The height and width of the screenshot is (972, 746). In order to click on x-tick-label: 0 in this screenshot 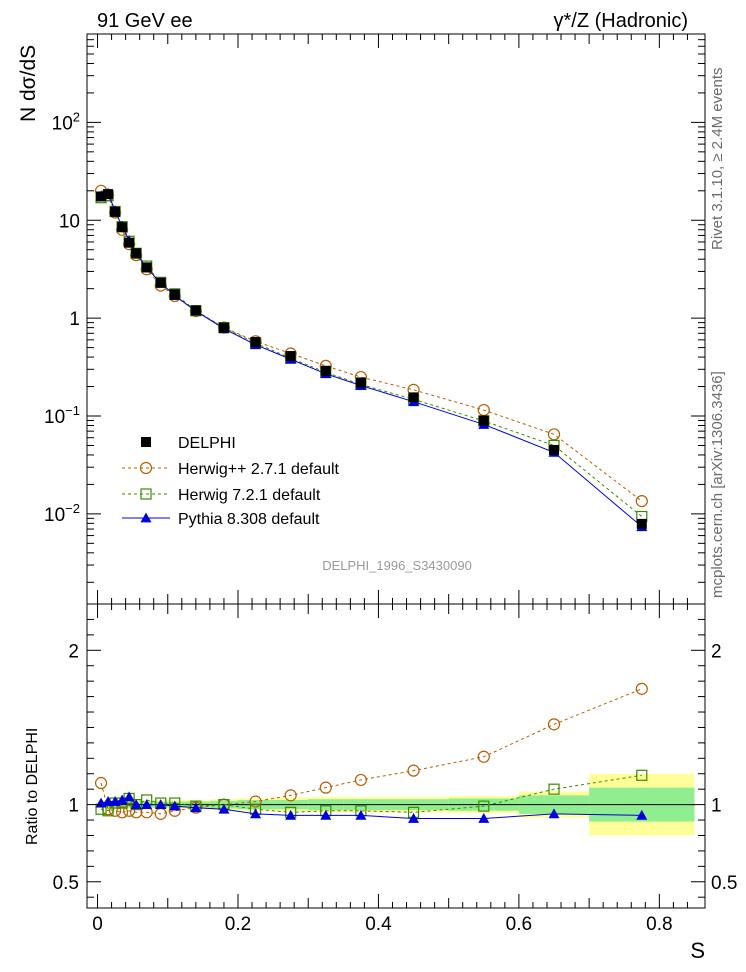, I will do `click(97, 924)`.